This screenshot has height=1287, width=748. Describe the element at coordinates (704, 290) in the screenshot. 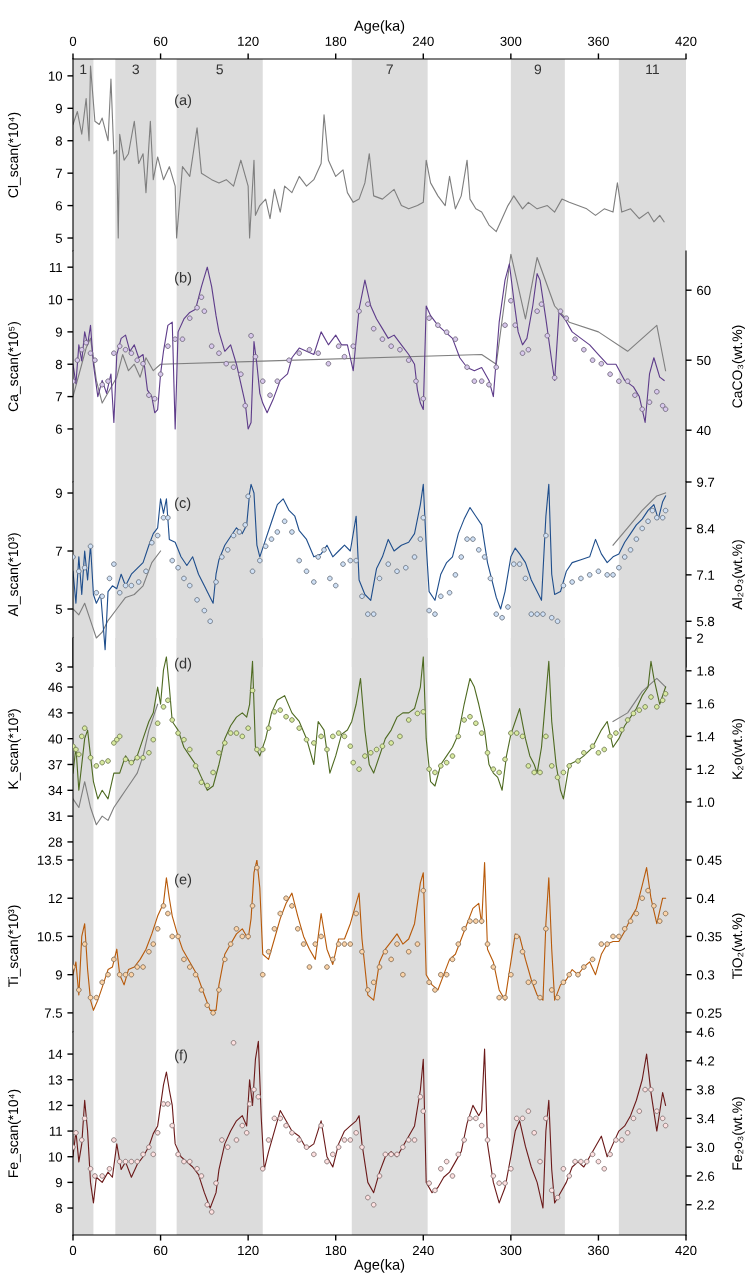

I see `y2-tick-label: 60` at that location.